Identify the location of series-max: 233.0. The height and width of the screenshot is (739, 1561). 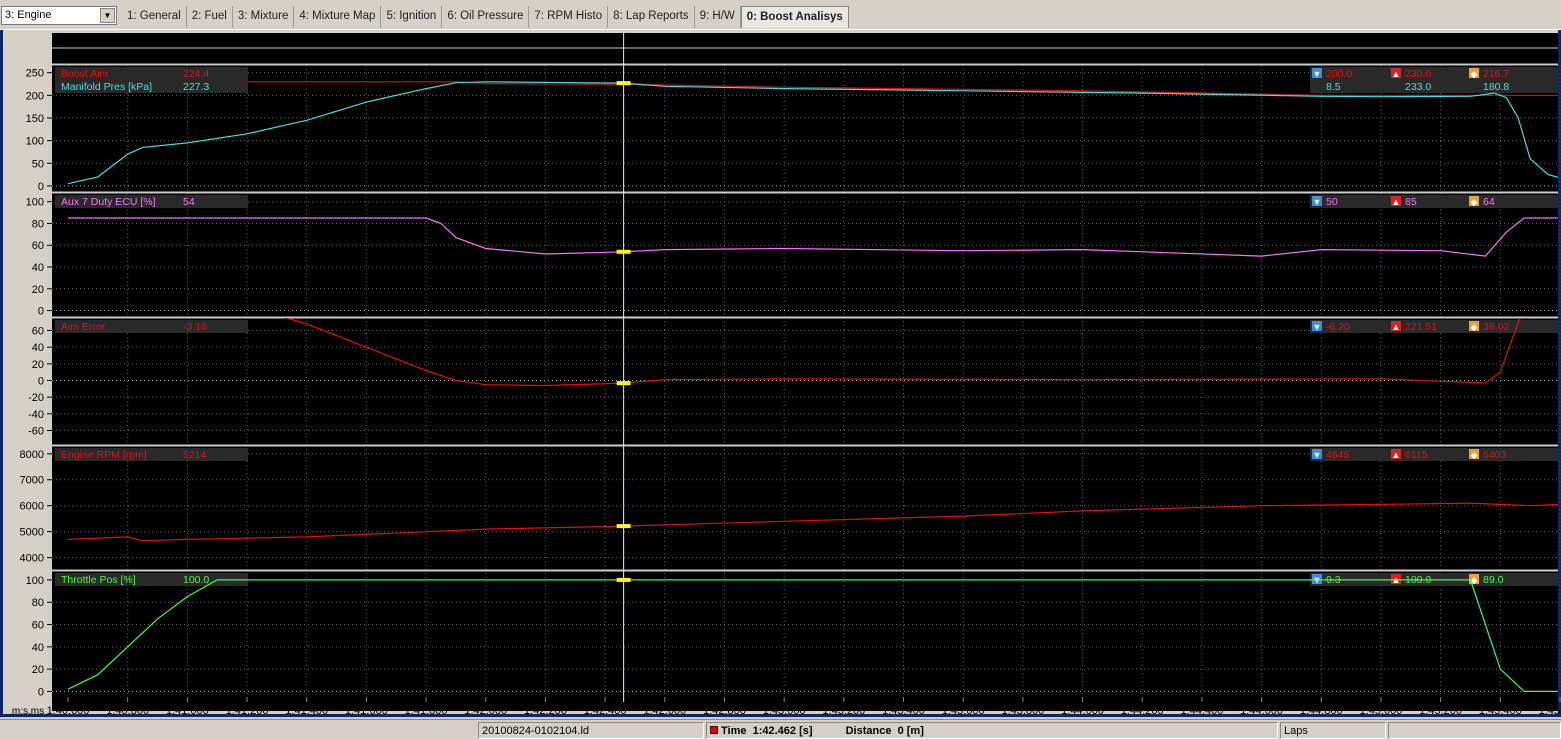
(1418, 87).